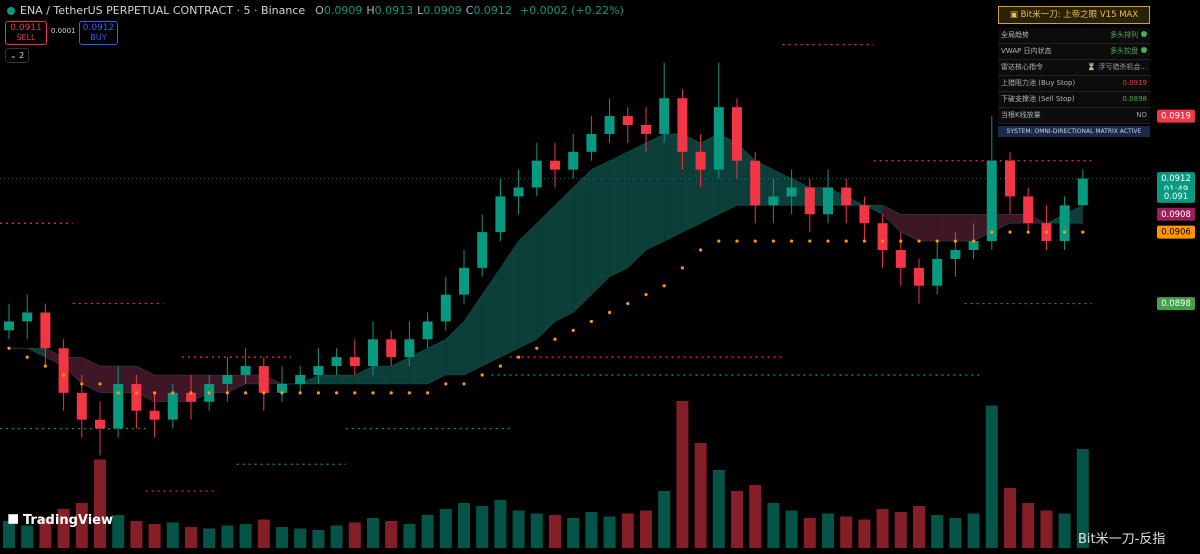  I want to click on status-dot, so click(11, 11).